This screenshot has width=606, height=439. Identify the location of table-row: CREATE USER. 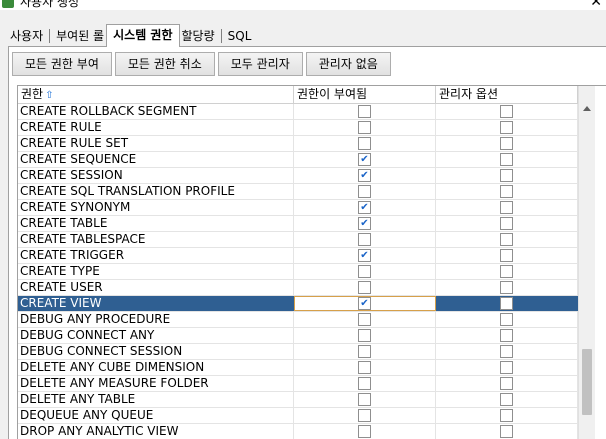
(298, 288).